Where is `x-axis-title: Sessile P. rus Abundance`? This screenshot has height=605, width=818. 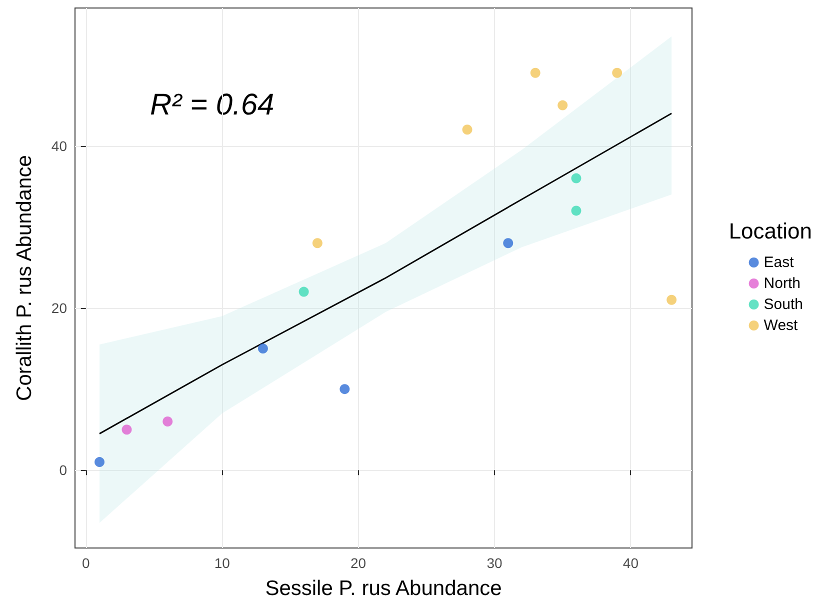 x-axis-title: Sessile P. rus Abundance is located at coordinates (383, 588).